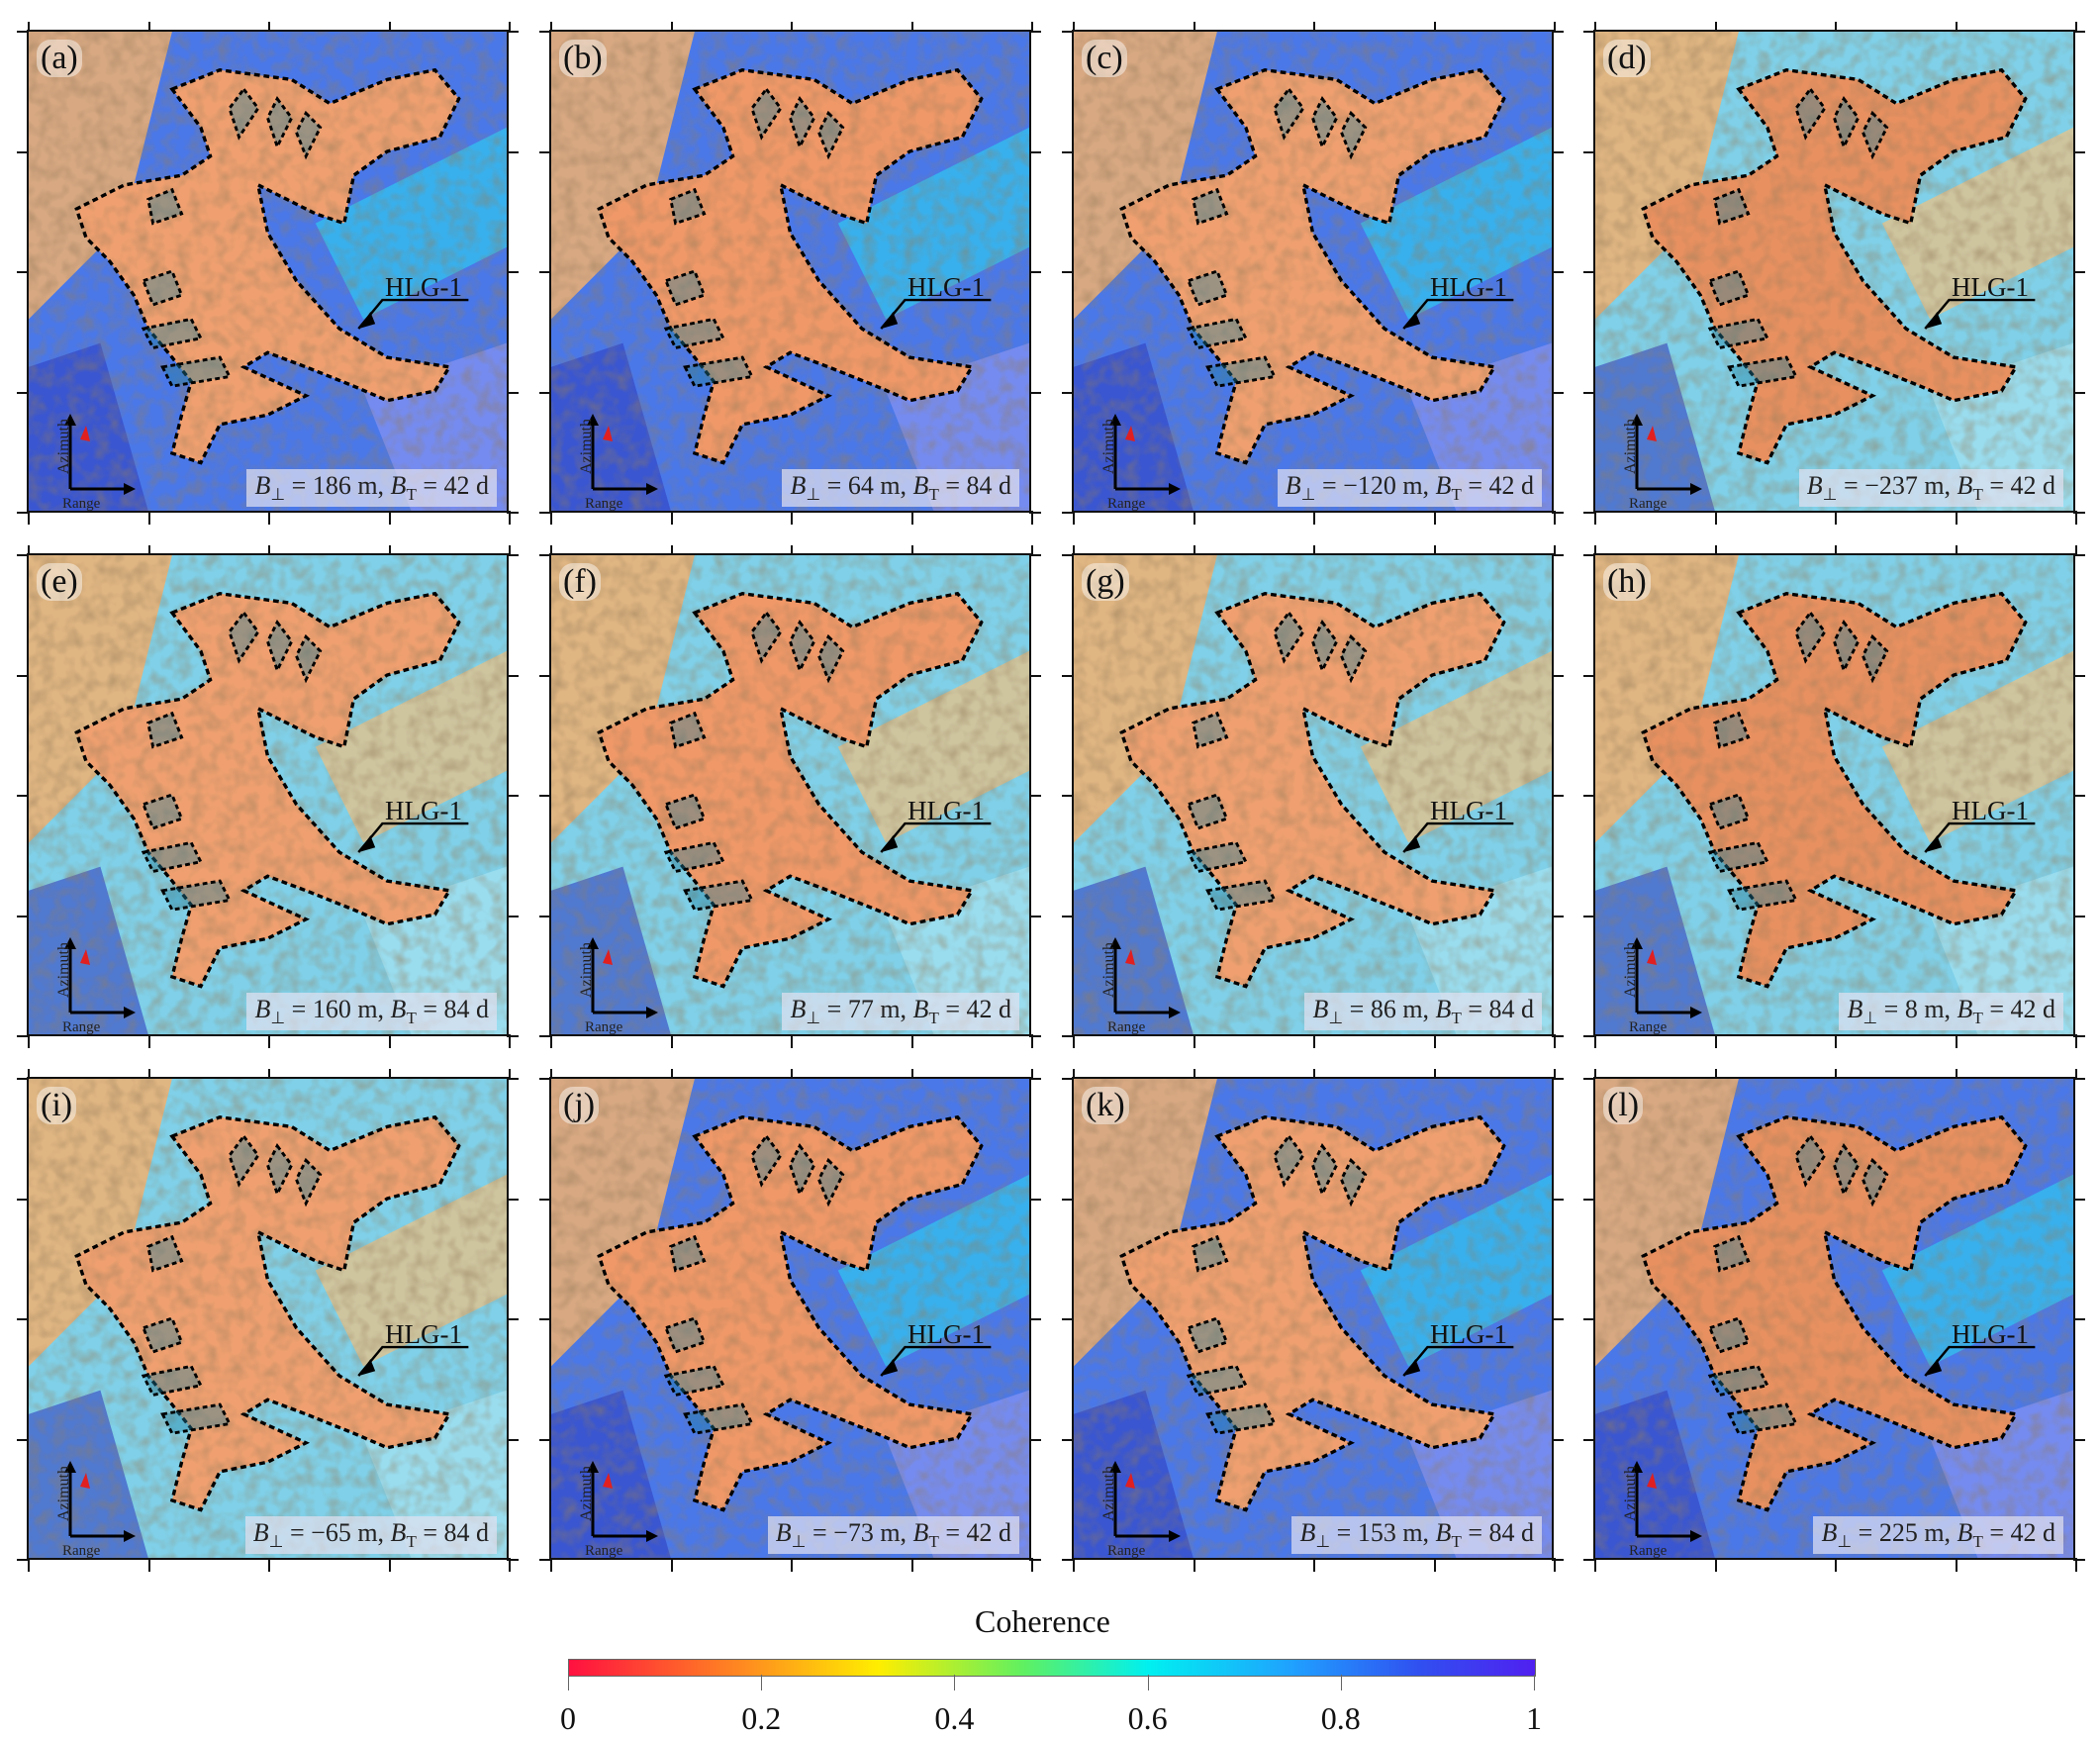 This screenshot has width=2100, height=1737. What do you see at coordinates (63, 447) in the screenshot?
I see `azimuth-label: Azimuth` at bounding box center [63, 447].